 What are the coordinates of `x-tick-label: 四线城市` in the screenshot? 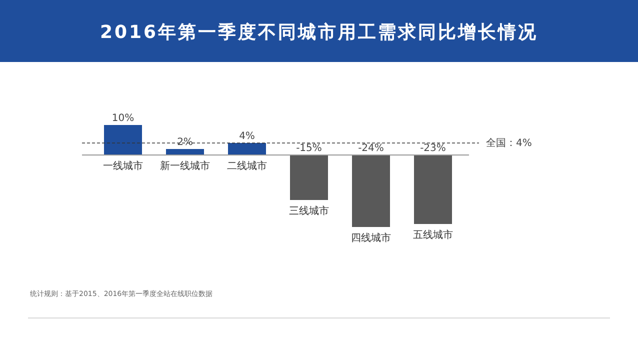 It's located at (371, 238).